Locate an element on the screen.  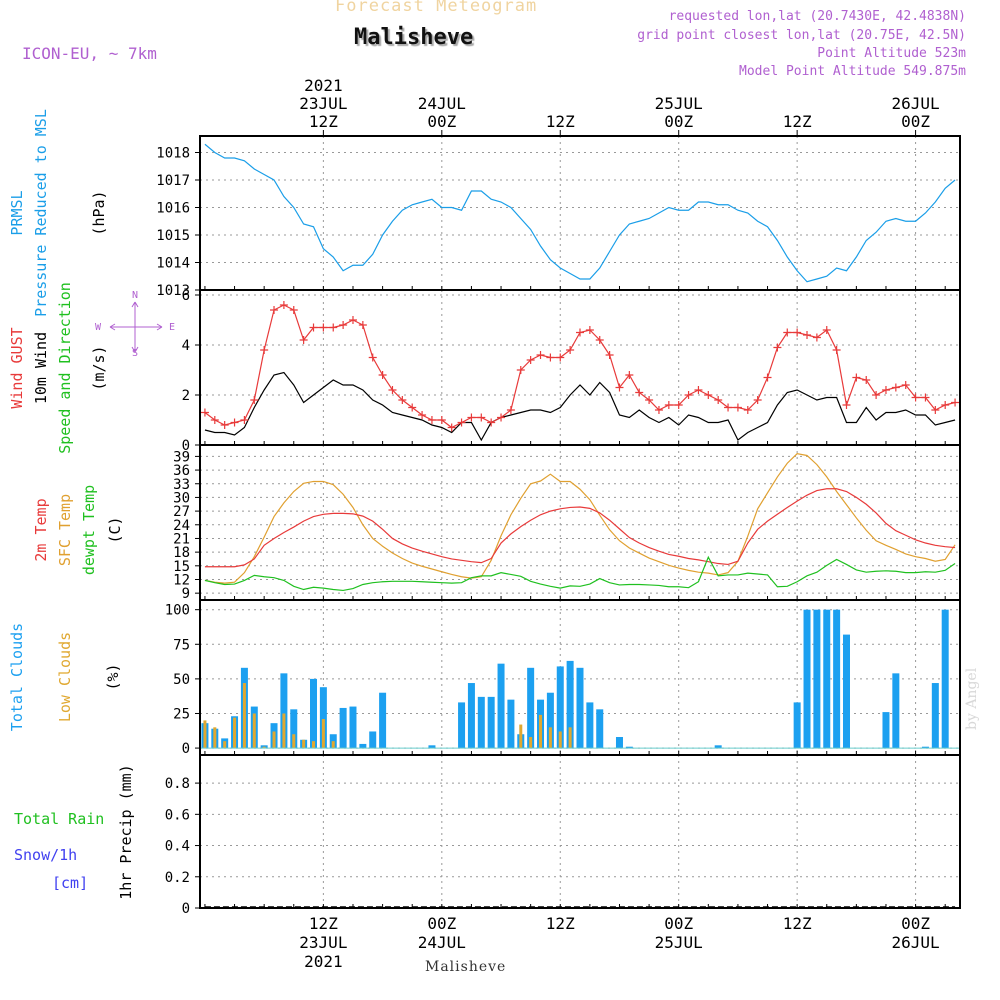
compass-arrows is located at coordinates (136, 327).